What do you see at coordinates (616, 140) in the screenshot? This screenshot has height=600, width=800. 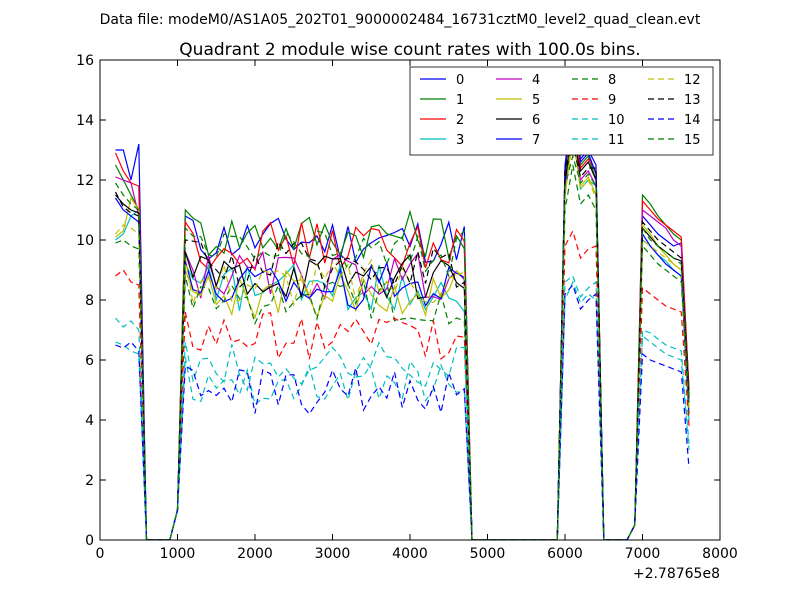 I see `legend-label-11: 11` at bounding box center [616, 140].